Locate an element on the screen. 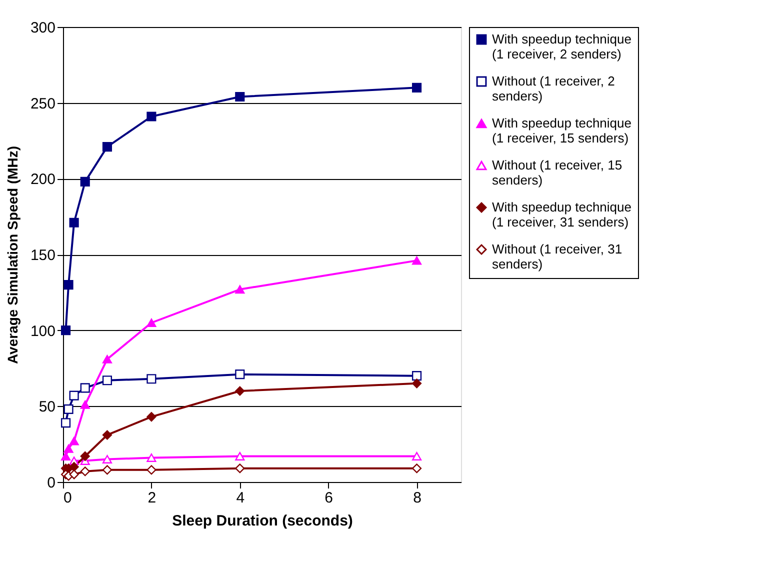 Image resolution: width=764 pixels, height=579 pixels. y-tick-label: 300 is located at coordinates (43, 28).